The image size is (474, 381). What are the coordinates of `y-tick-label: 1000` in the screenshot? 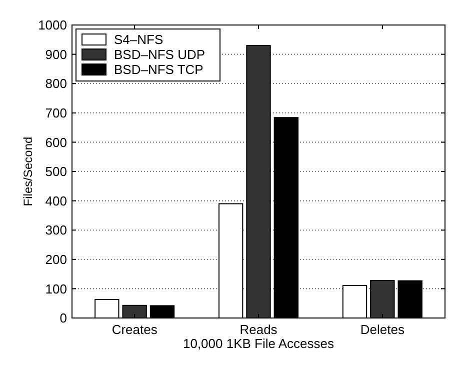 It's located at (52, 25).